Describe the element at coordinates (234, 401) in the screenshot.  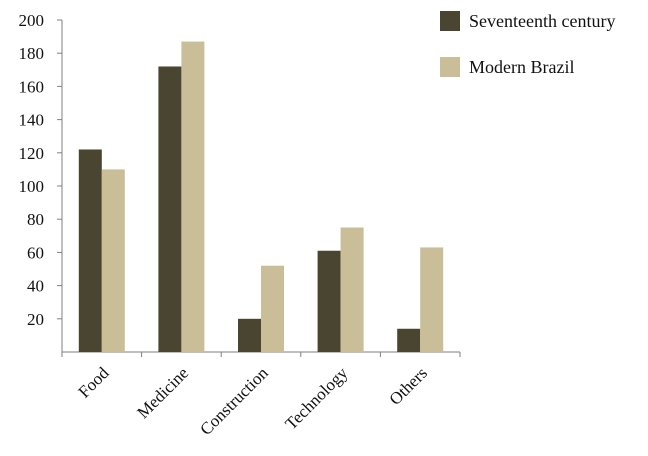
I see `x-category-label: Construction` at that location.